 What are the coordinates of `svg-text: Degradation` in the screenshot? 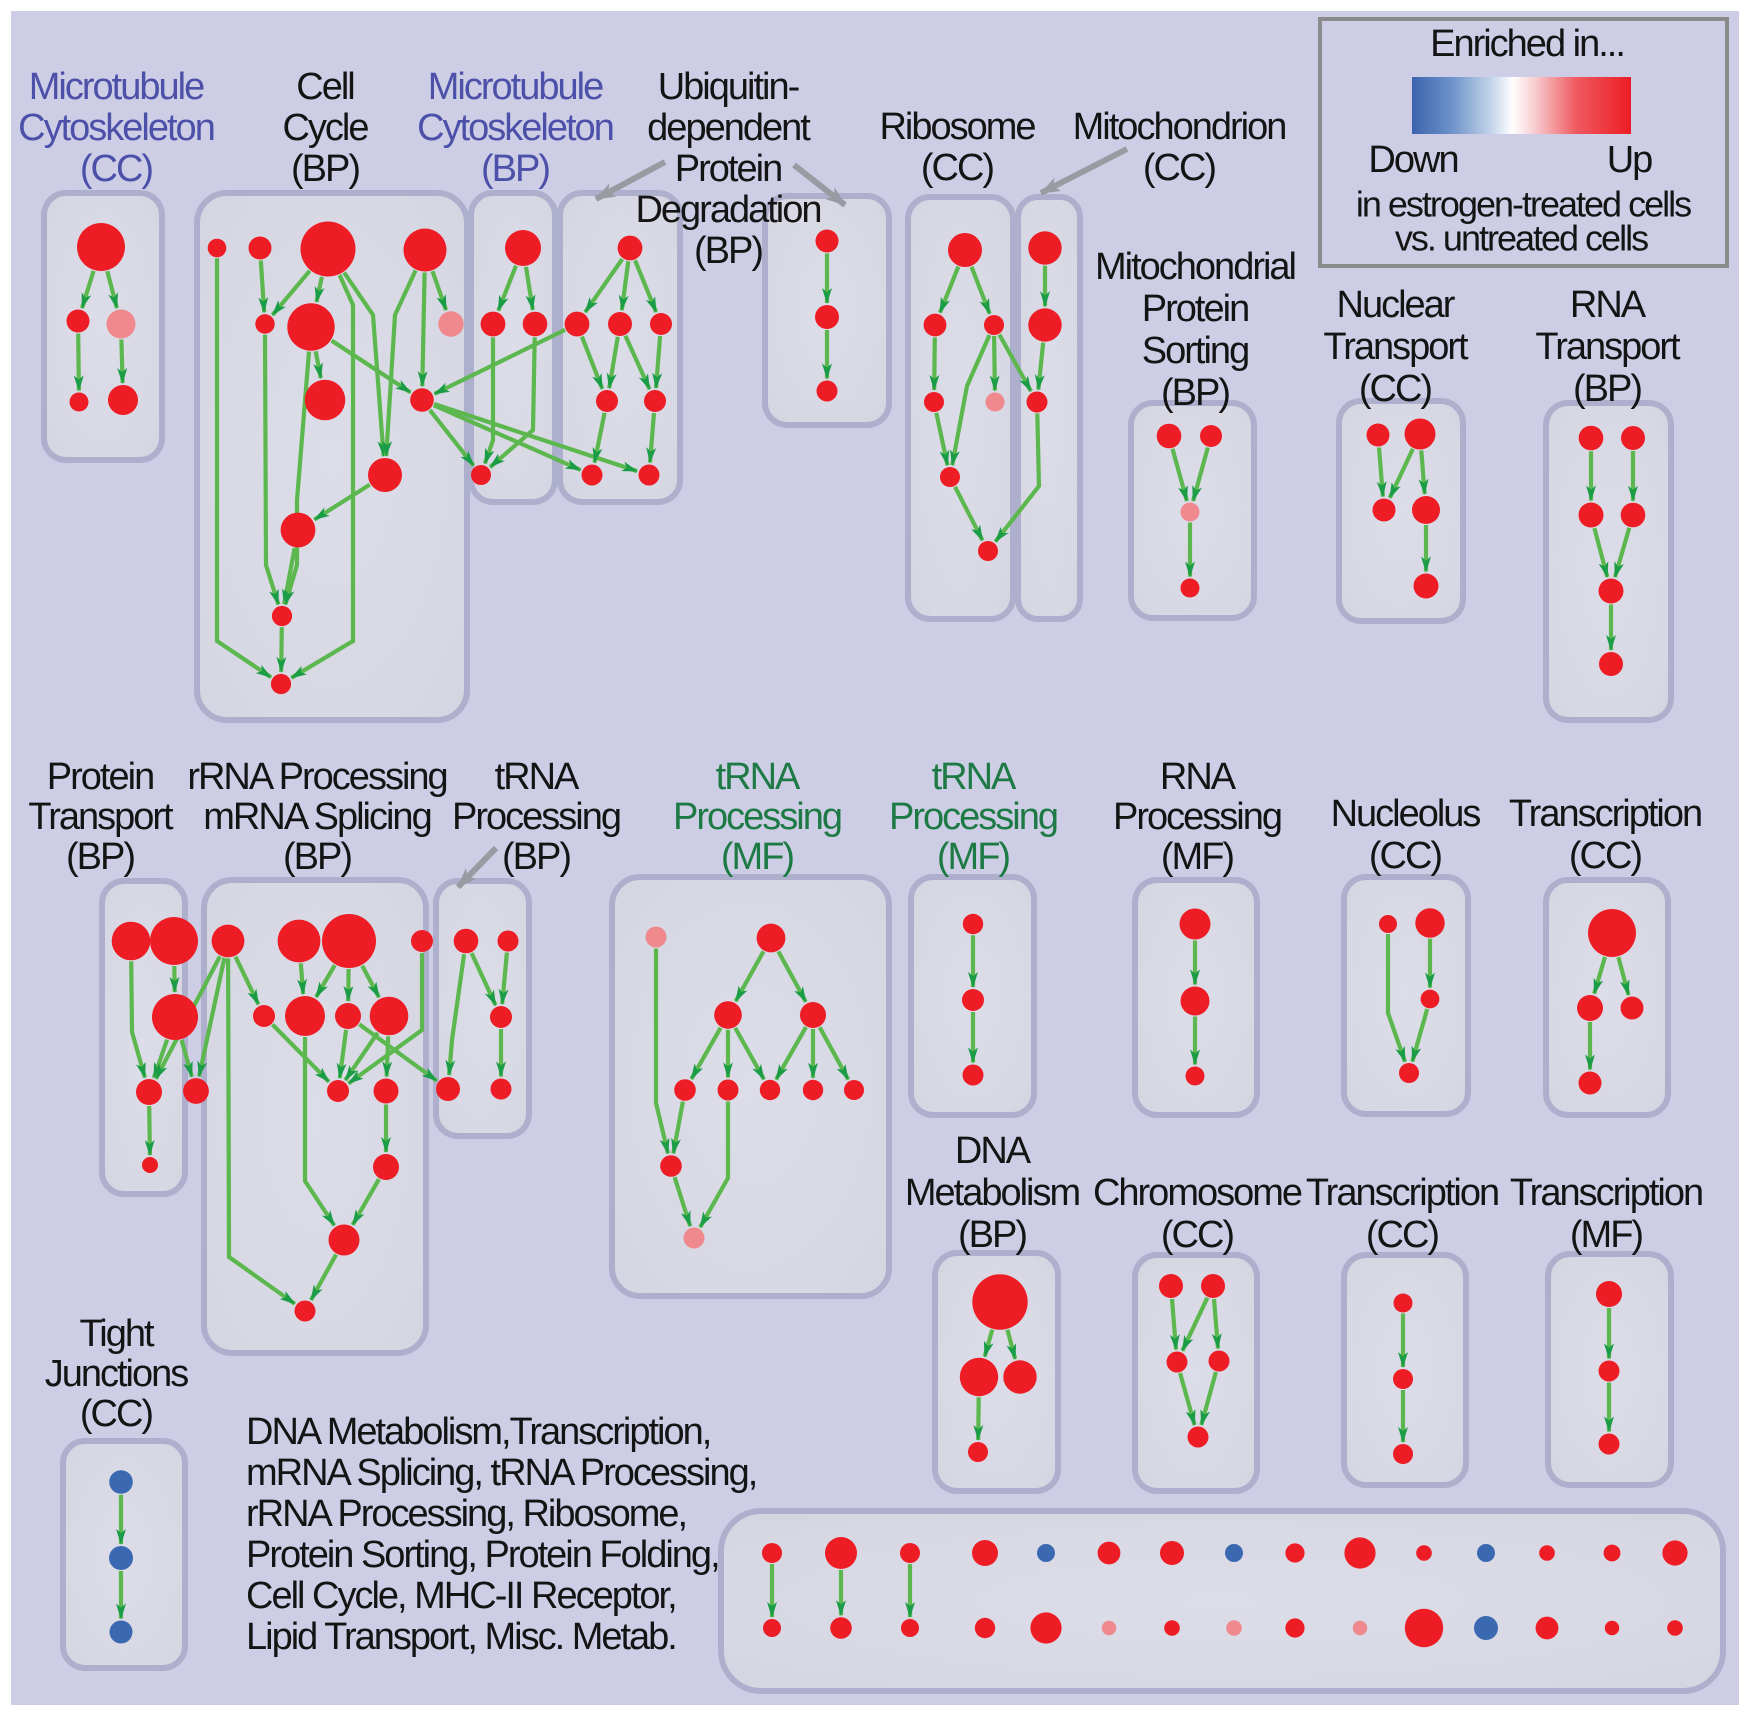 It's located at (727, 210).